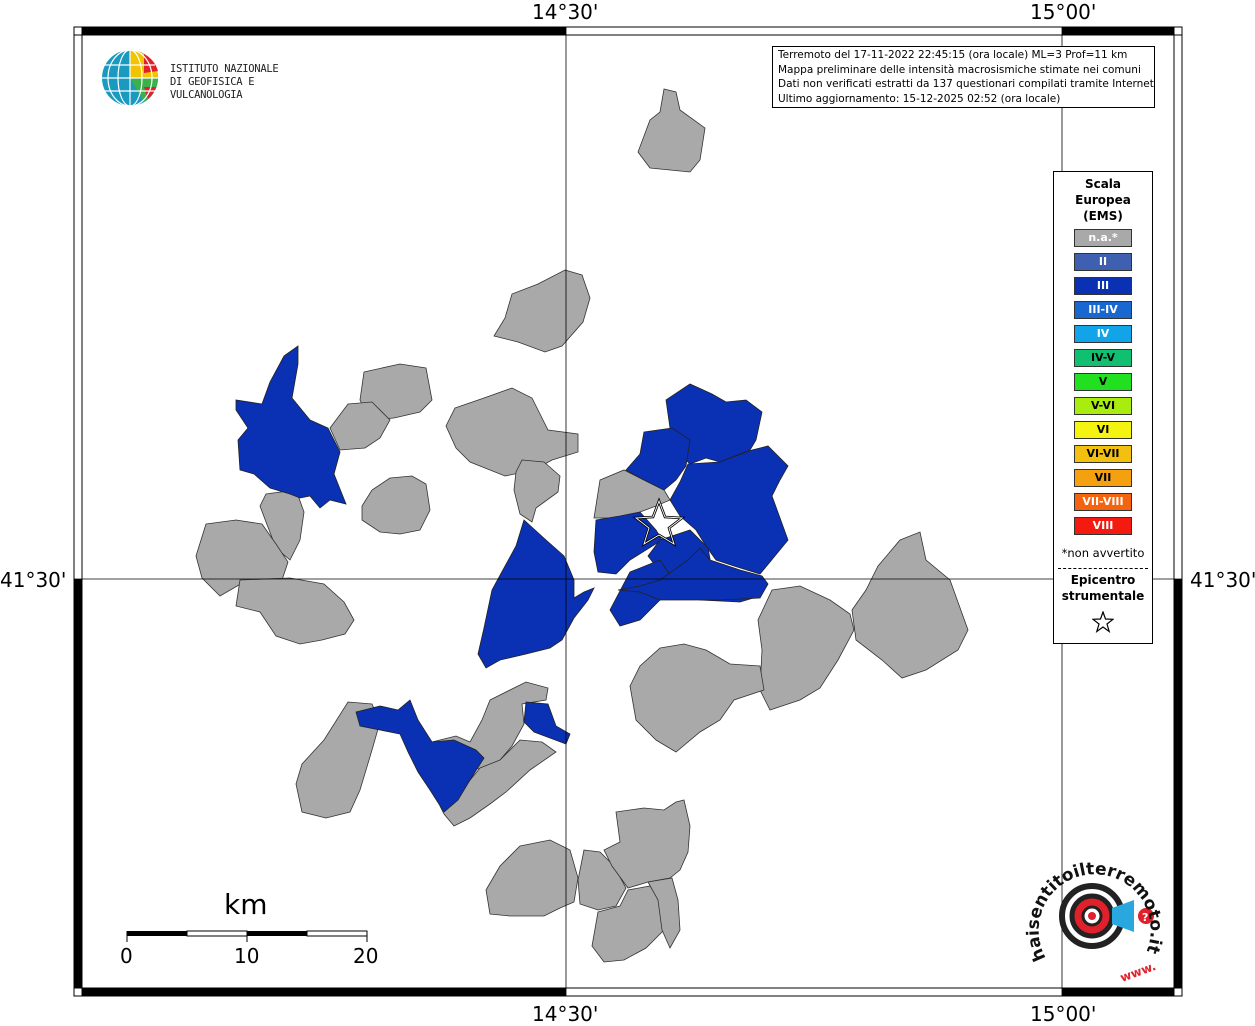 The height and width of the screenshot is (1026, 1255). Describe the element at coordinates (1103, 184) in the screenshot. I see `legend-title-line1: Scala` at that location.